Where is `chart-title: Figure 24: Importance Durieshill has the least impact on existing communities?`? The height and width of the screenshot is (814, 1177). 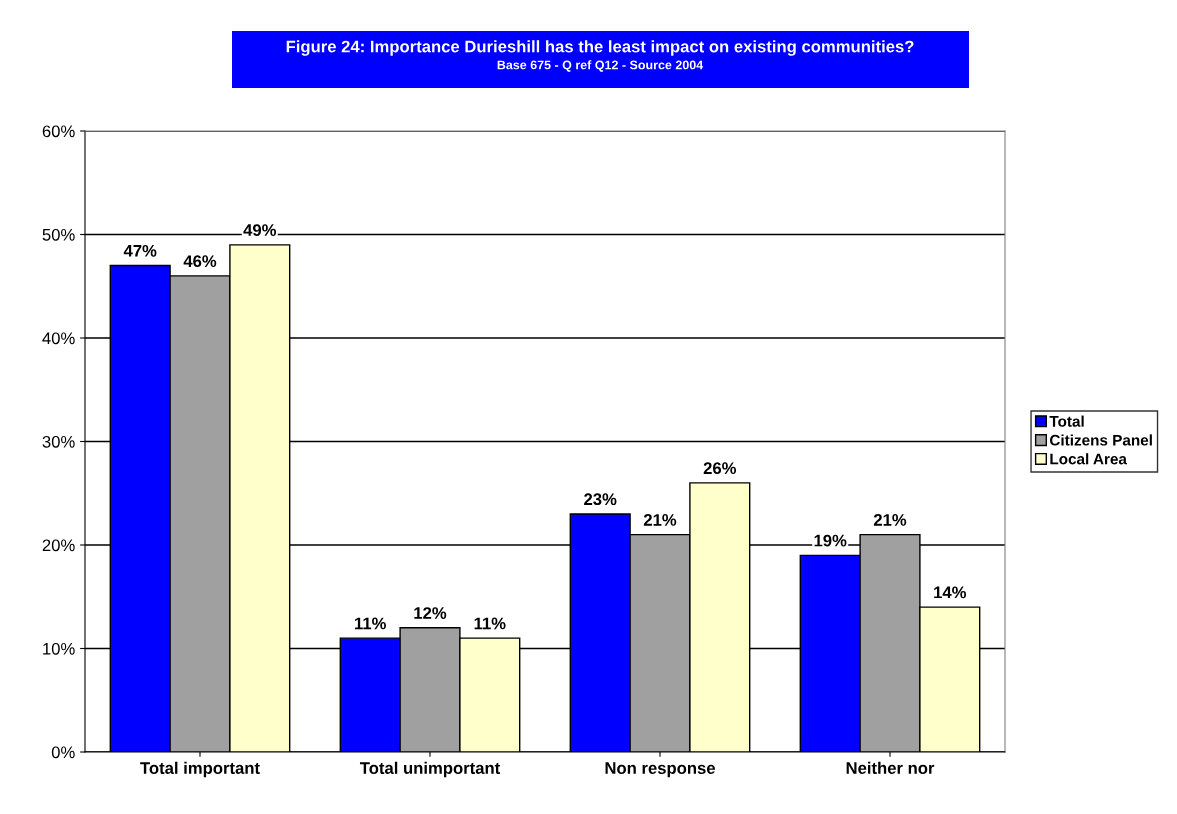 chart-title: Figure 24: Importance Durieshill has the least impact on existing communities? is located at coordinates (600, 48).